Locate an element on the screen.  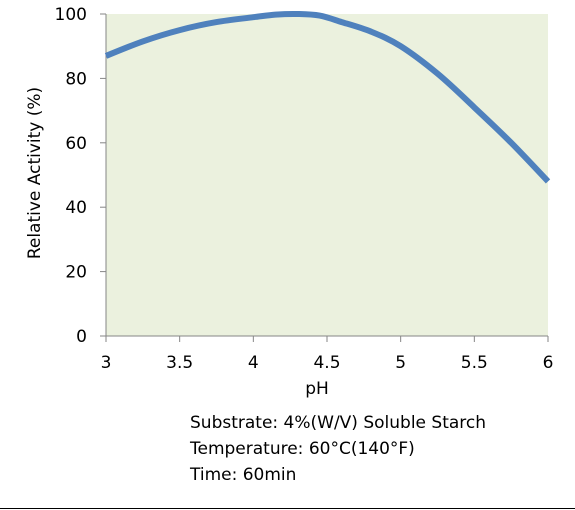
x-tick-label: 4 is located at coordinates (253, 363).